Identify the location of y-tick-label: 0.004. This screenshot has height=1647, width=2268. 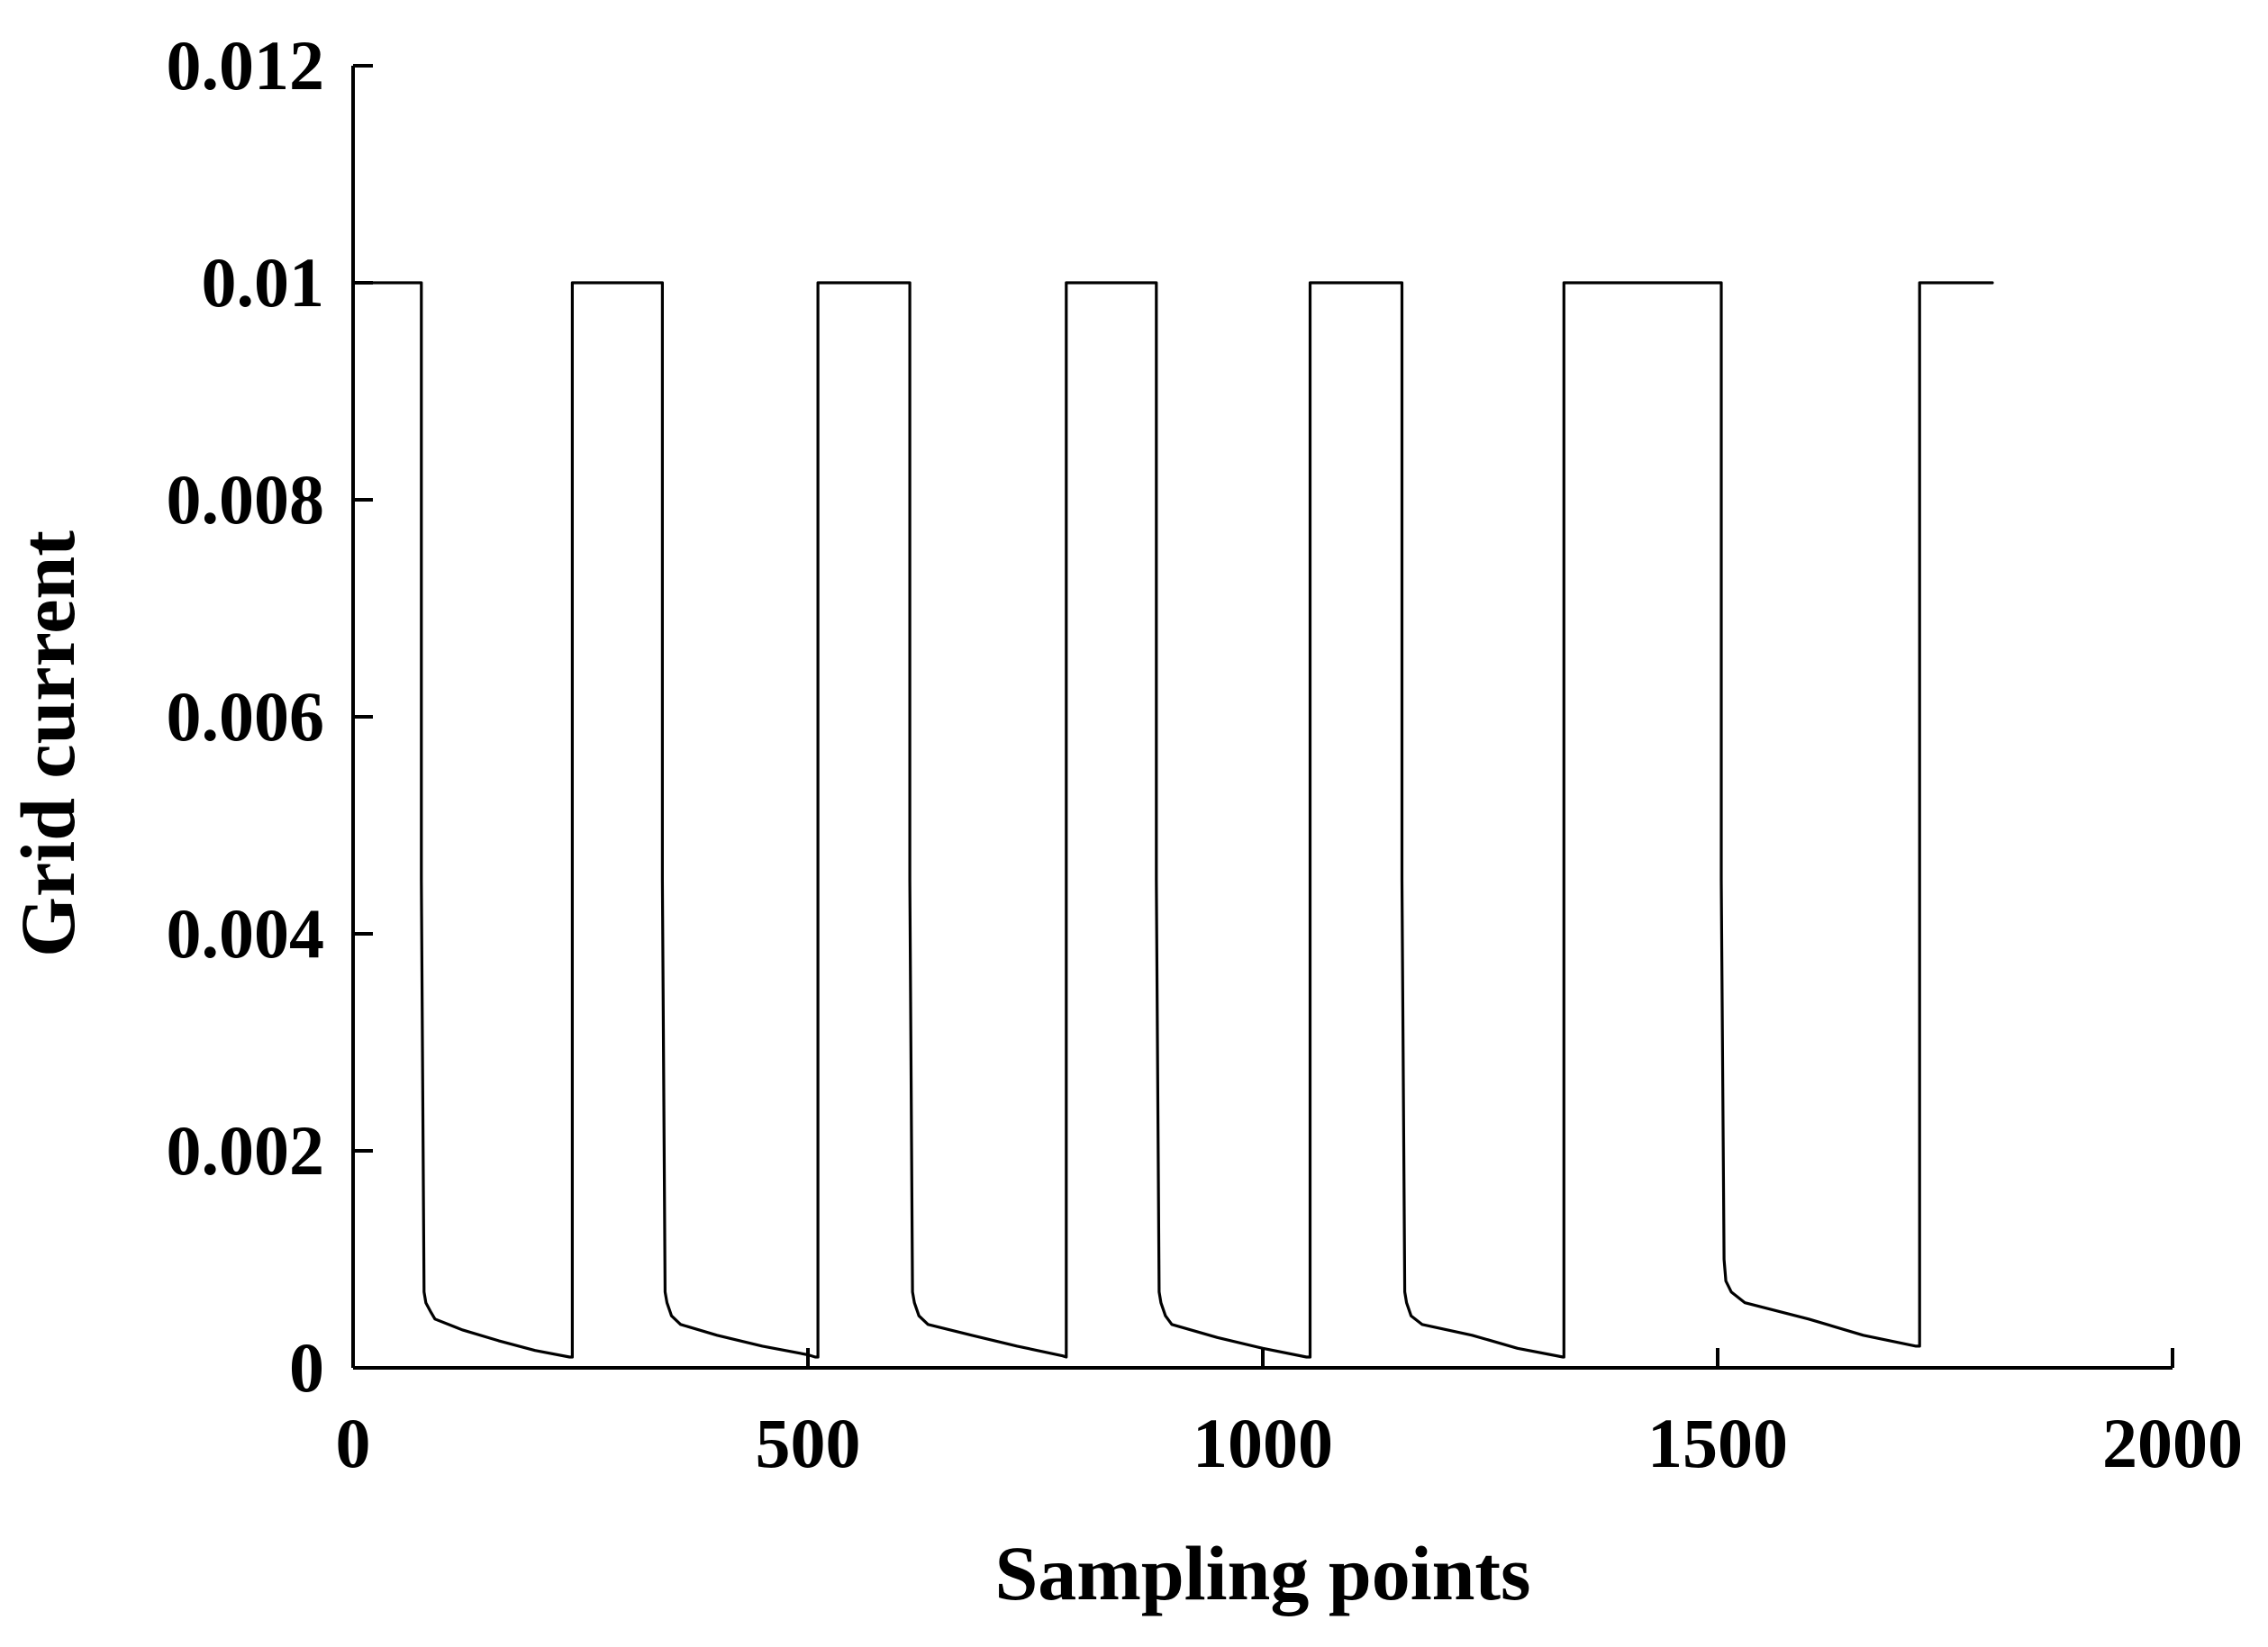
(246, 933).